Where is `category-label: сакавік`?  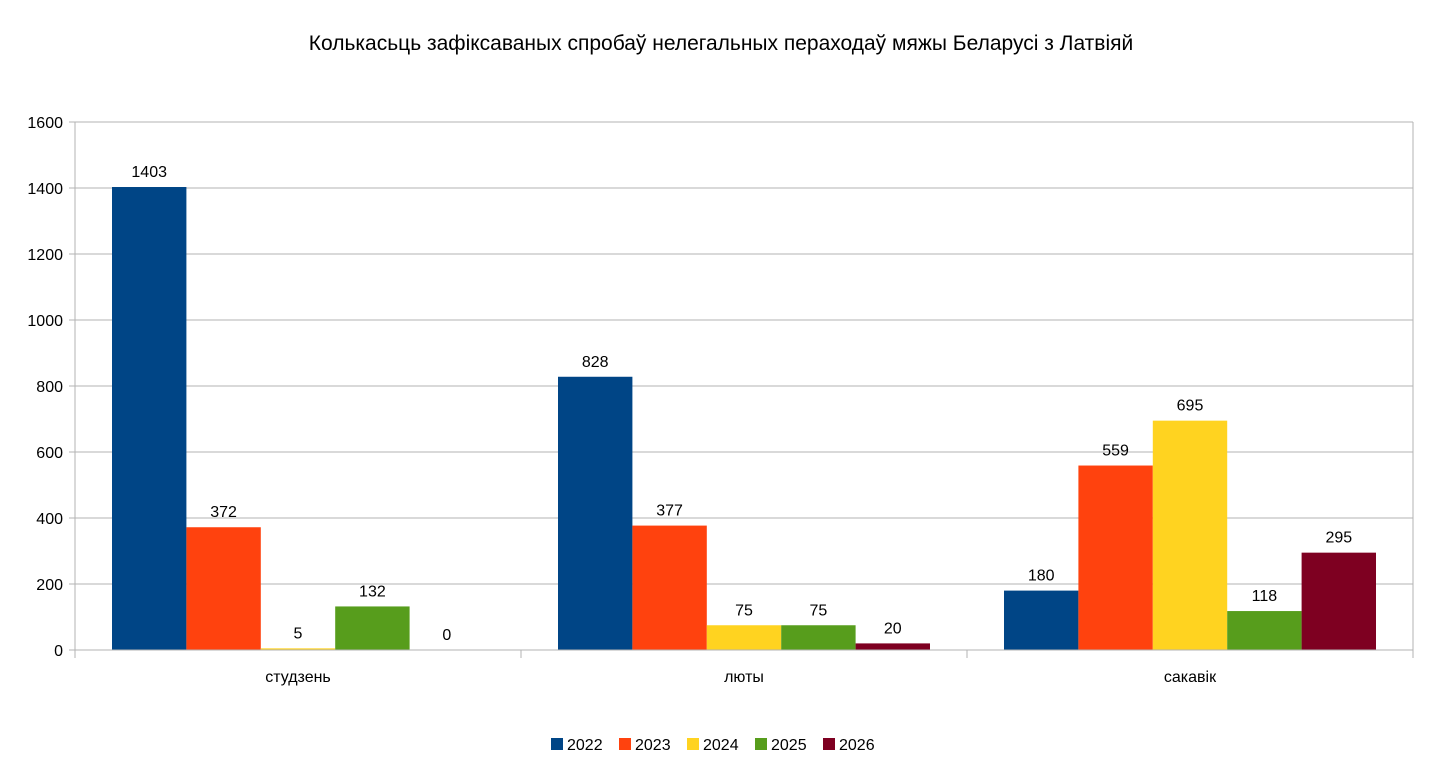
category-label: сакавік is located at coordinates (1190, 677).